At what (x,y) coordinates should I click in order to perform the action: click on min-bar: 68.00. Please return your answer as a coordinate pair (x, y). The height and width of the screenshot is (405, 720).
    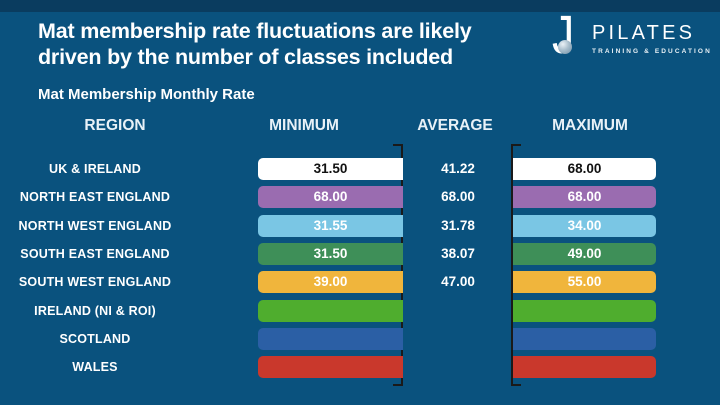
    Looking at the image, I should click on (330, 197).